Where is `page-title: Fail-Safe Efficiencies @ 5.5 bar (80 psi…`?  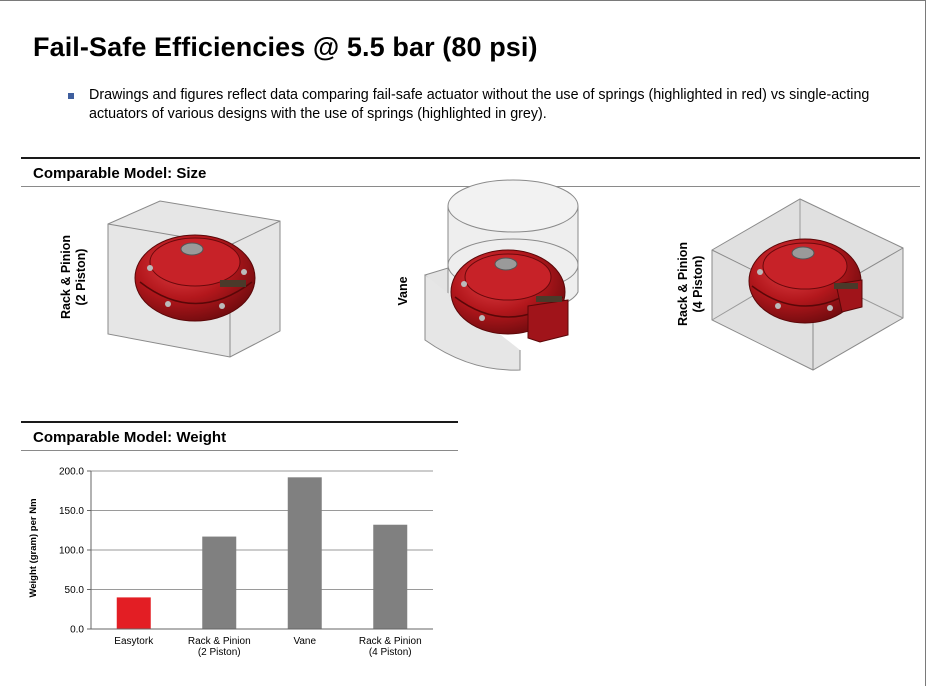
page-title: Fail-Safe Efficiencies @ 5.5 bar (80 psi… is located at coordinates (285, 47).